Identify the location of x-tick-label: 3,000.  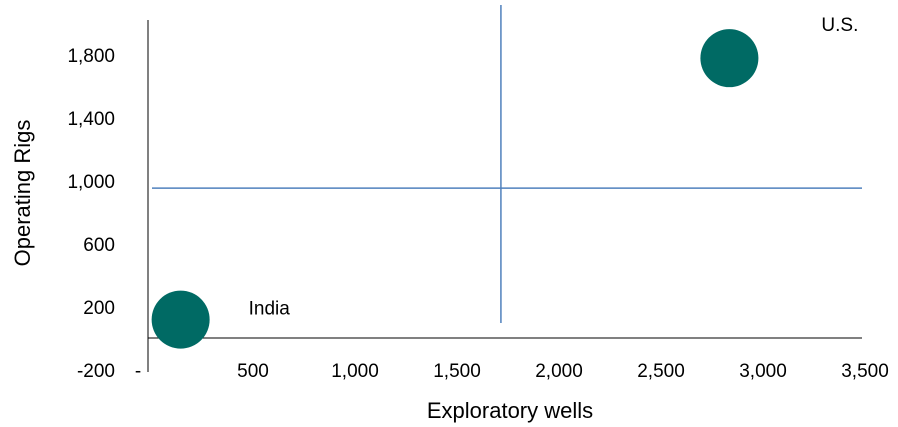
(763, 371).